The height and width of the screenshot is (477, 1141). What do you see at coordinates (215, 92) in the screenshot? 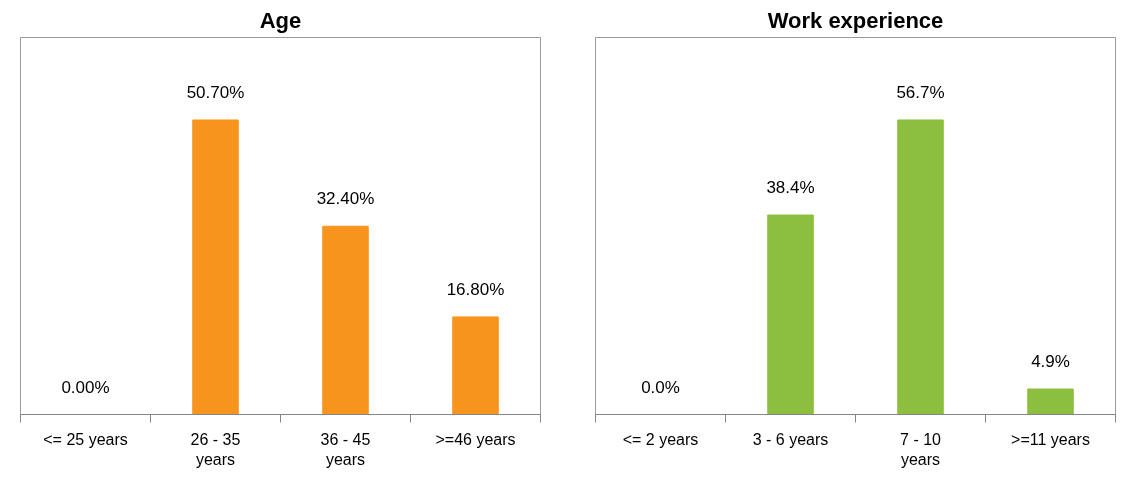
I see `data-label: 50.70%` at bounding box center [215, 92].